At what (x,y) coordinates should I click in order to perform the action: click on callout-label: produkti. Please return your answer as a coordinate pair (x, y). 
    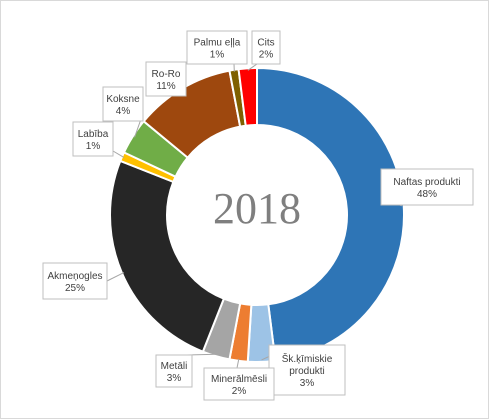
    Looking at the image, I should click on (307, 371).